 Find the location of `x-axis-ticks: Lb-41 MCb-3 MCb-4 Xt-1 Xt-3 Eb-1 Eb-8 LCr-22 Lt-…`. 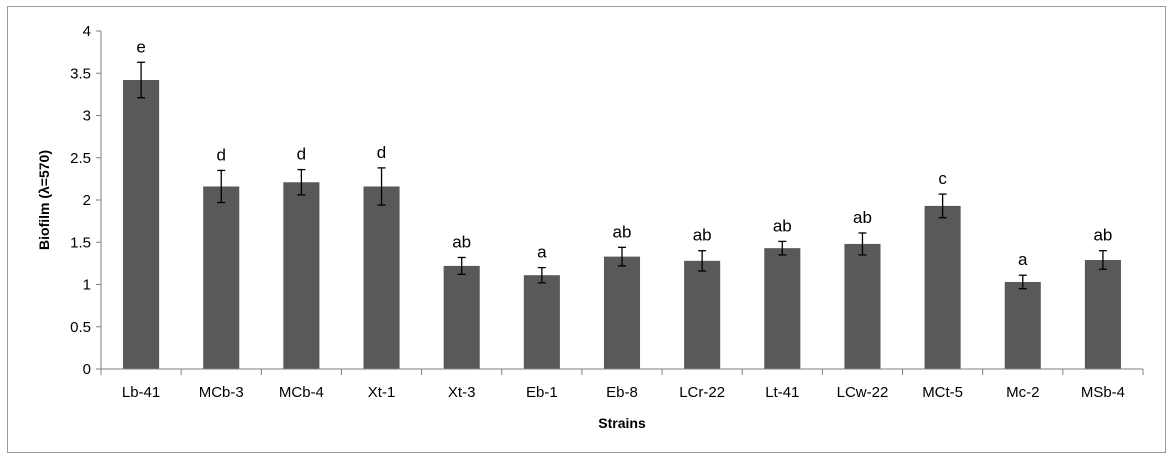

x-axis-ticks: Lb-41 MCb-3 MCb-4 Xt-1 Xt-3 Eb-1 Eb-8 LCr-22 Lt-… is located at coordinates (622, 385).